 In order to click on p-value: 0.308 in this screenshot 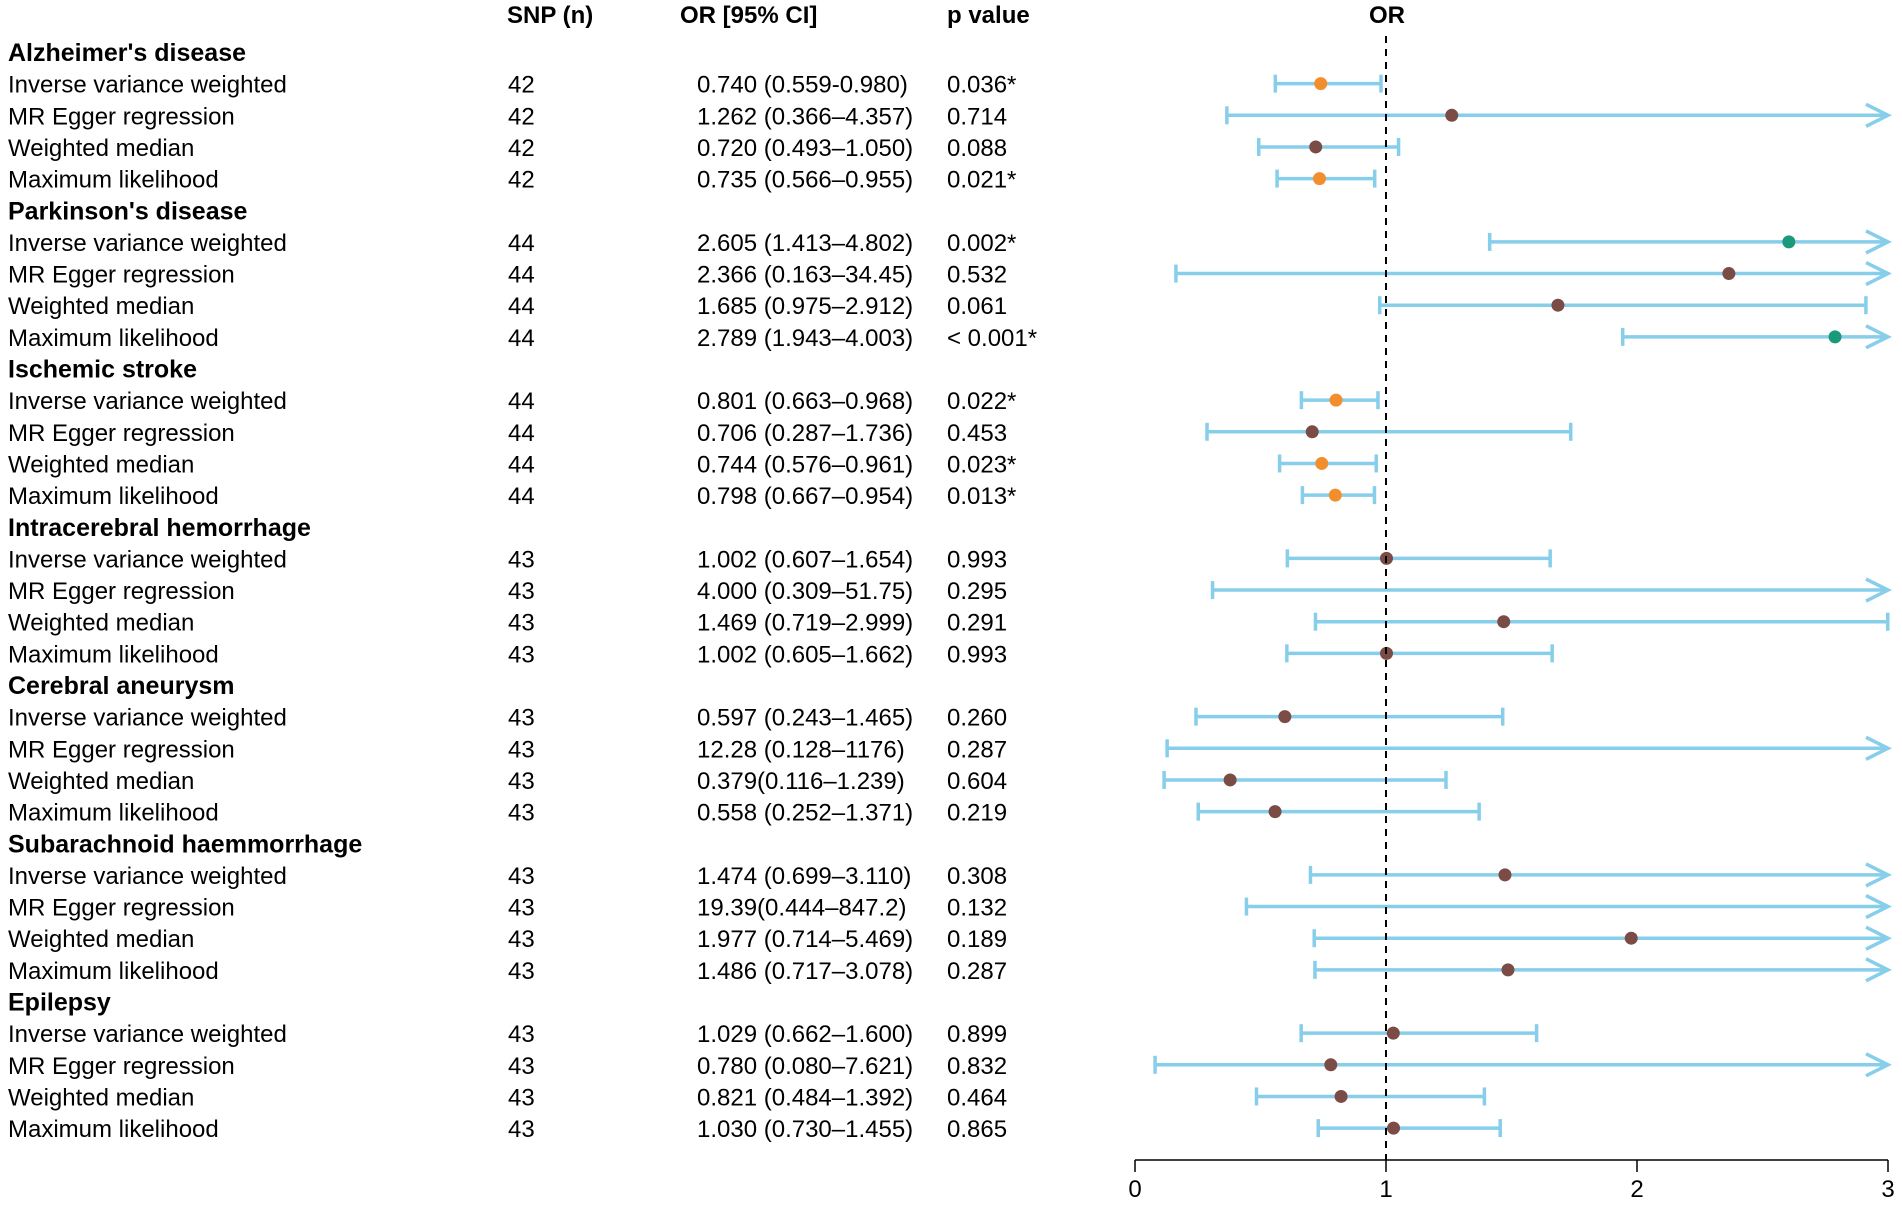, I will do `click(977, 876)`.